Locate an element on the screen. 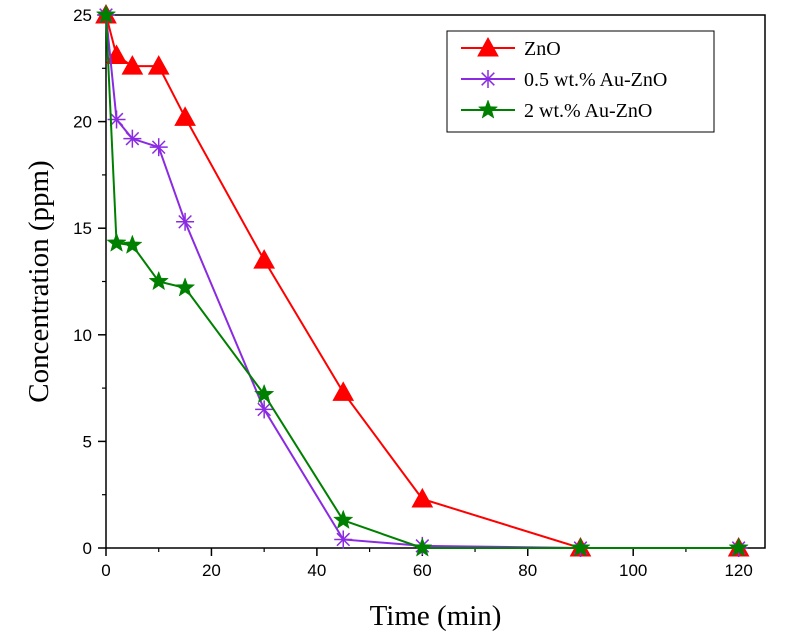  legend-label: 2 wt.% Au-ZnO is located at coordinates (588, 111).